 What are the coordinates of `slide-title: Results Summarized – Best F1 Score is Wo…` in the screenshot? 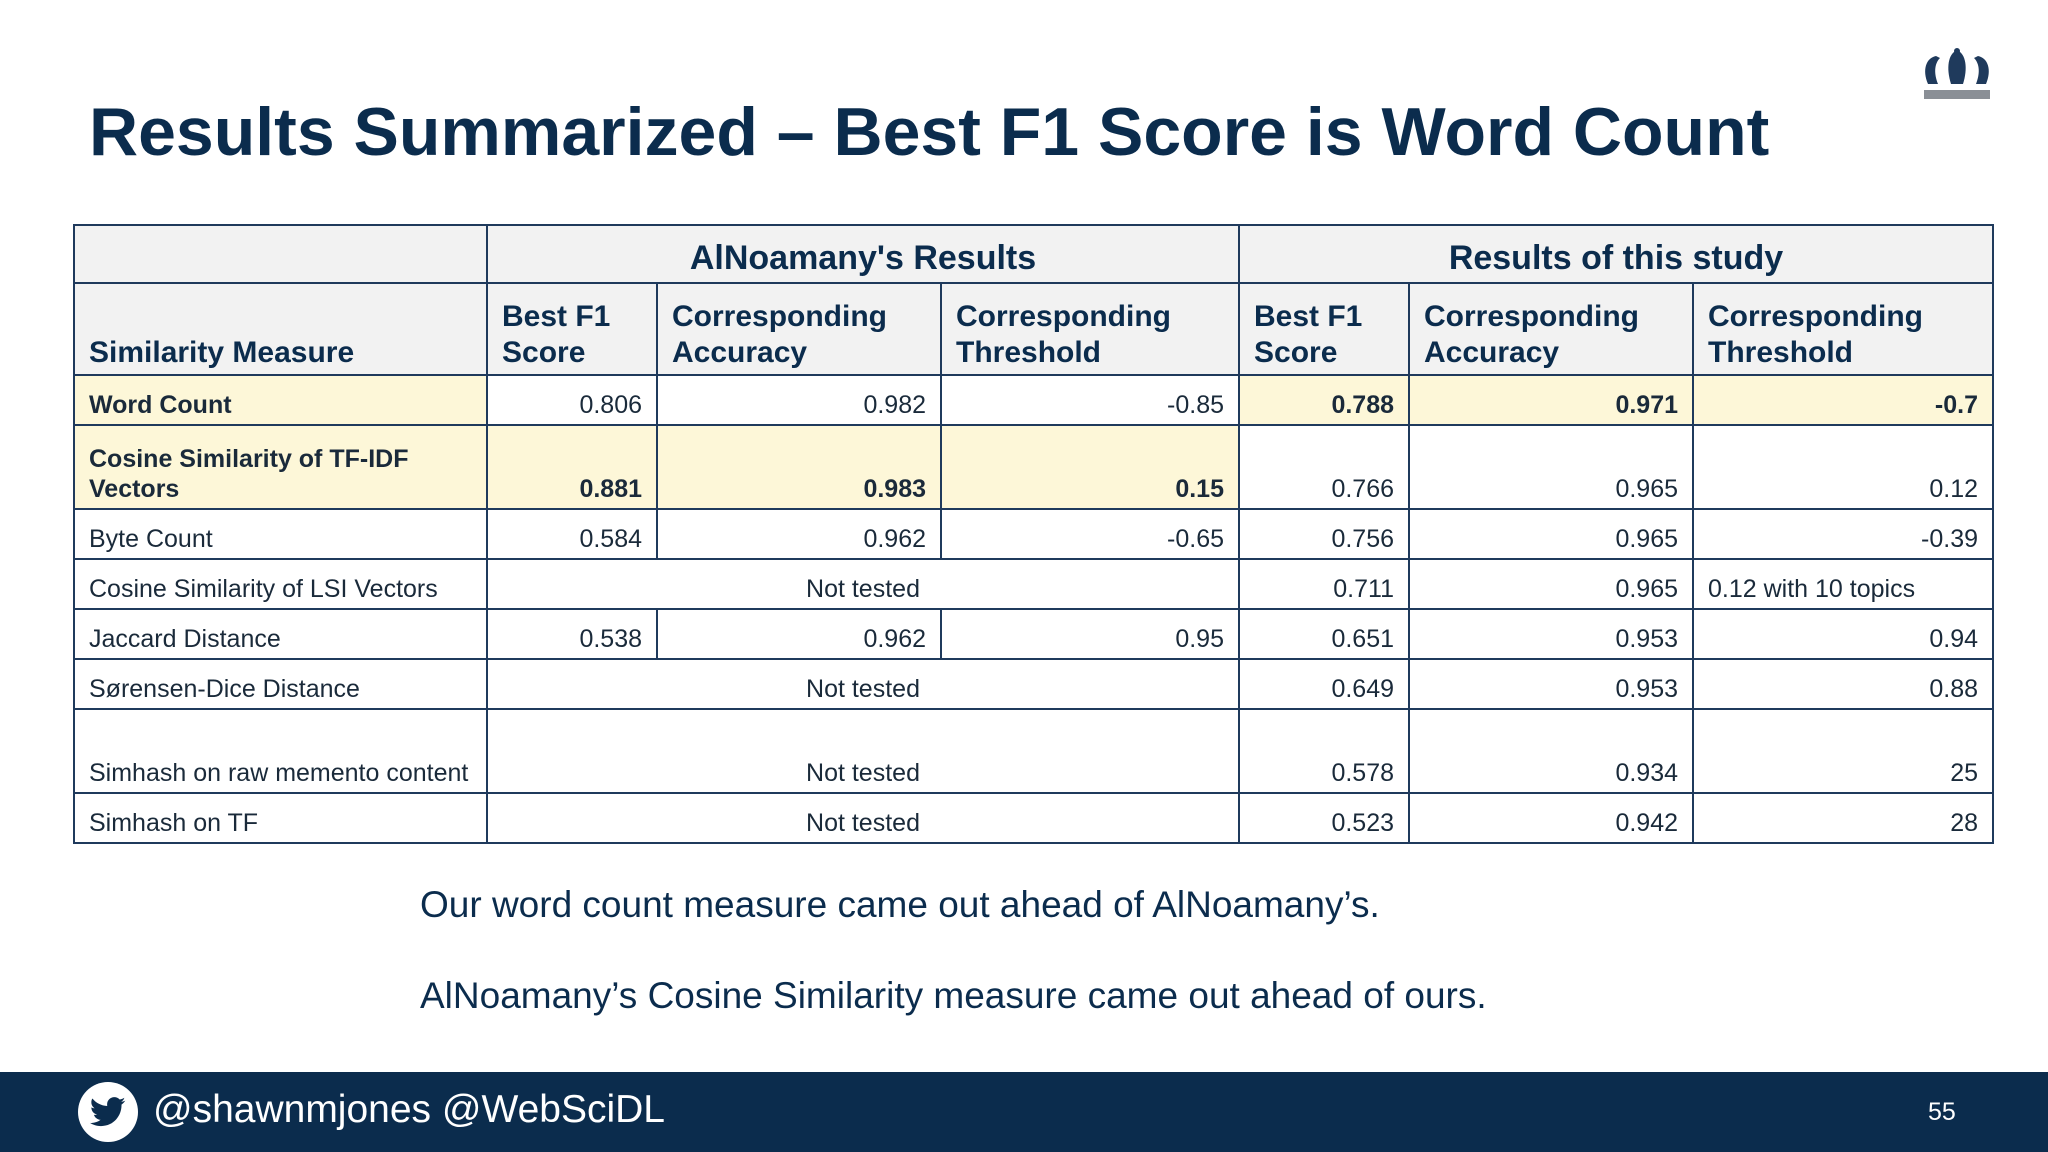 It's located at (929, 132).